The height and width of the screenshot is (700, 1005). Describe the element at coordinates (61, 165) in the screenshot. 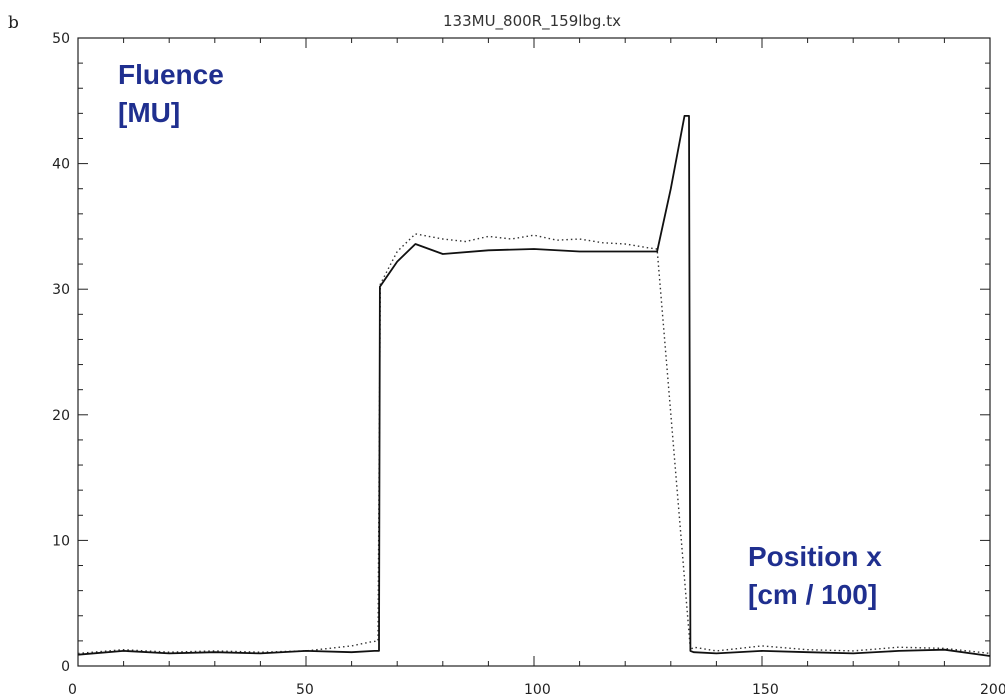

I see `y-tick-label: 40` at that location.